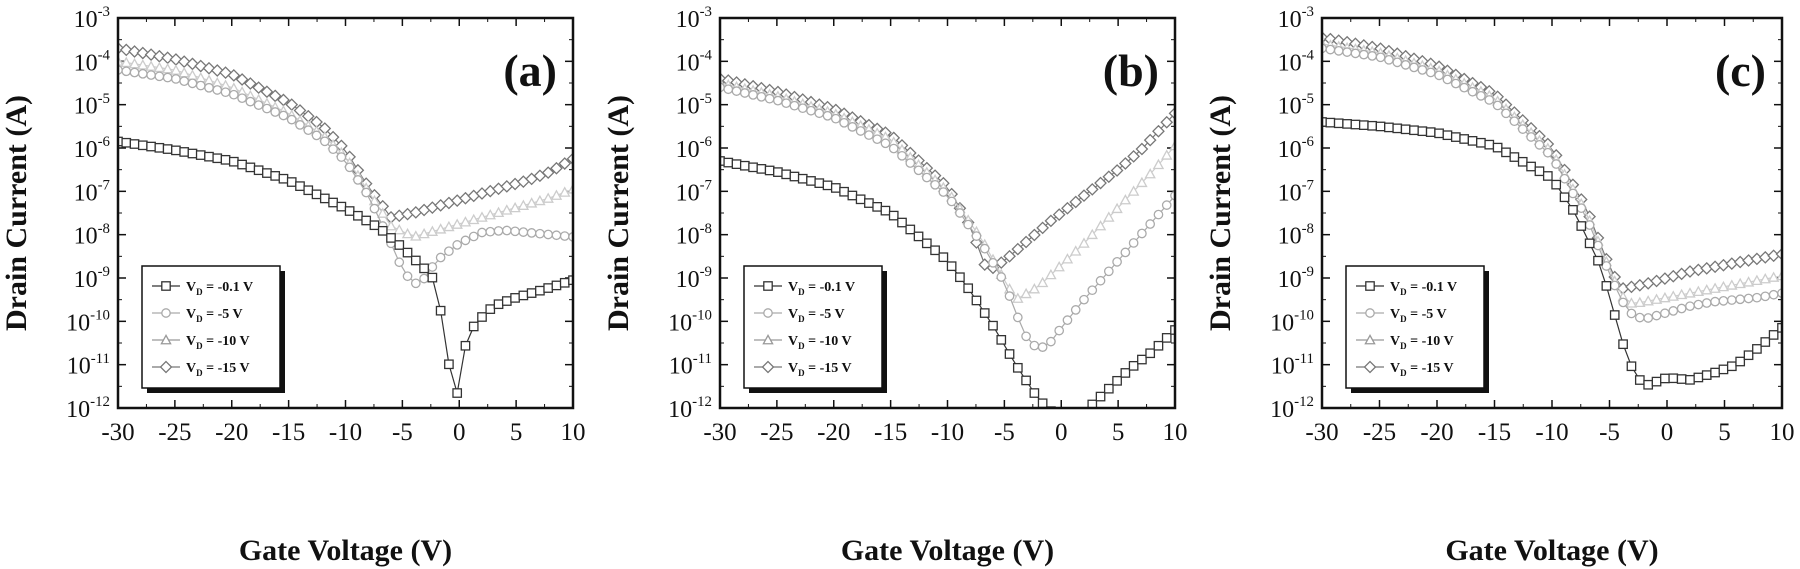 Image resolution: width=1800 pixels, height=569 pixels. I want to click on legend-marker, so click(1370, 339).